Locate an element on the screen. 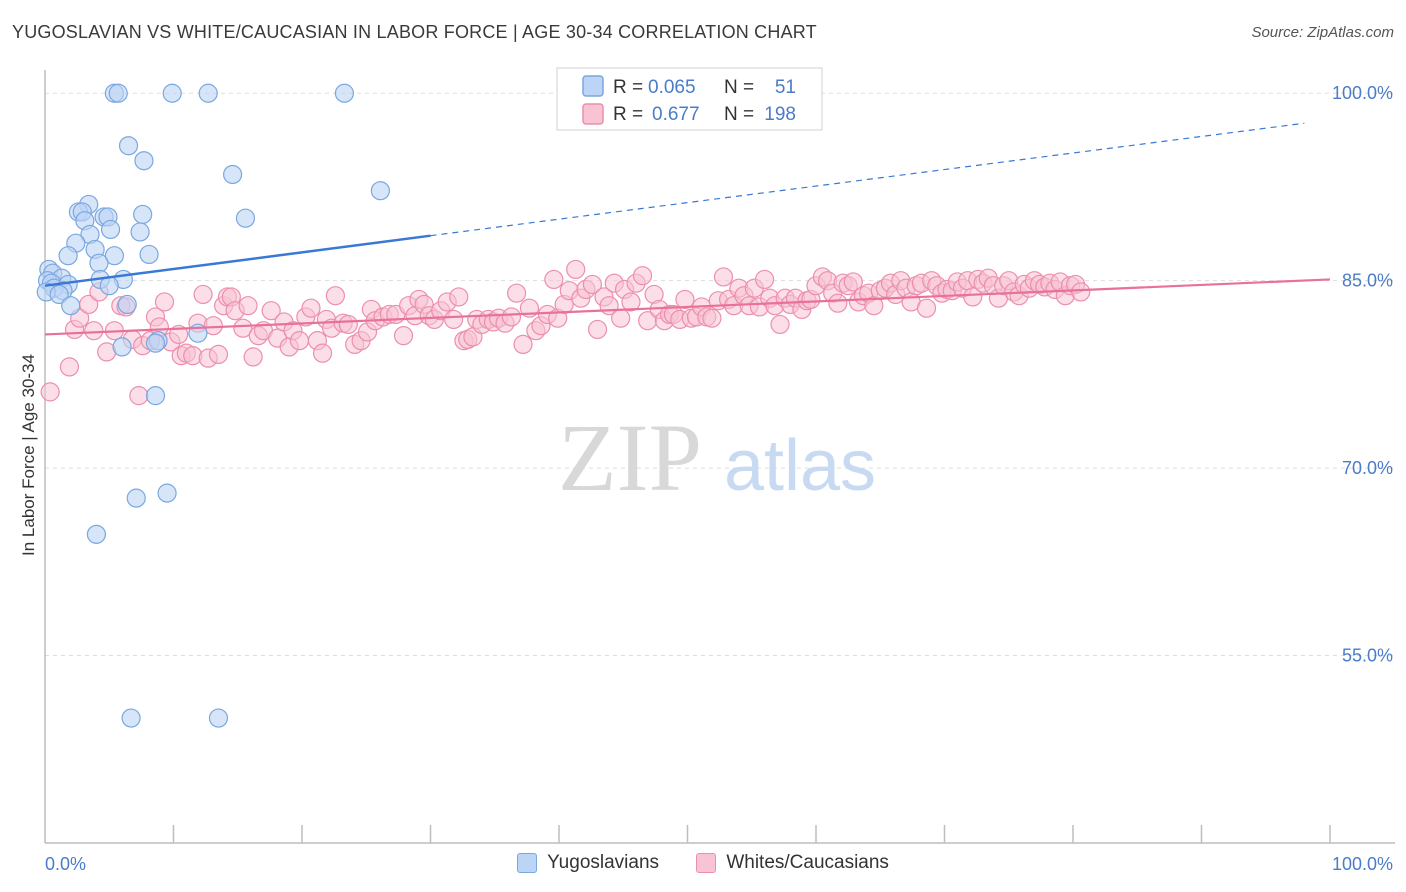 Image resolution: width=1406 pixels, height=892 pixels. bottom-legend: Yugoslavians Whites/Caucasians is located at coordinates (703, 865).